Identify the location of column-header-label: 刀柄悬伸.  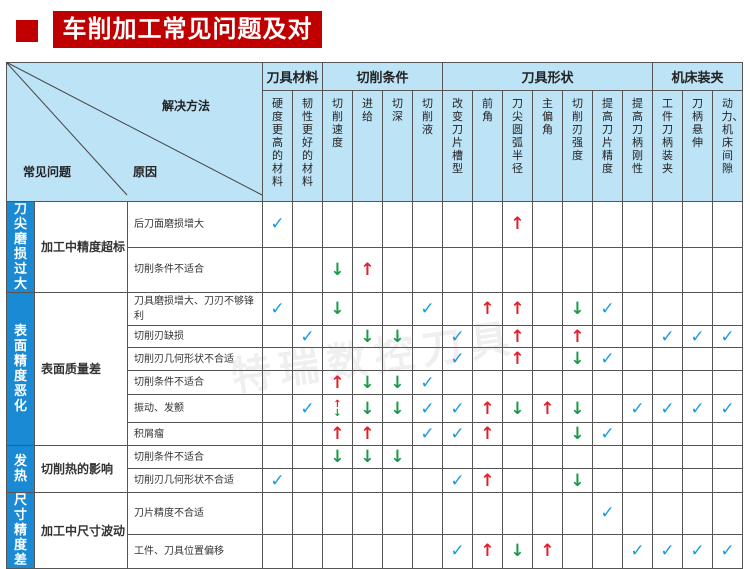
(697, 123).